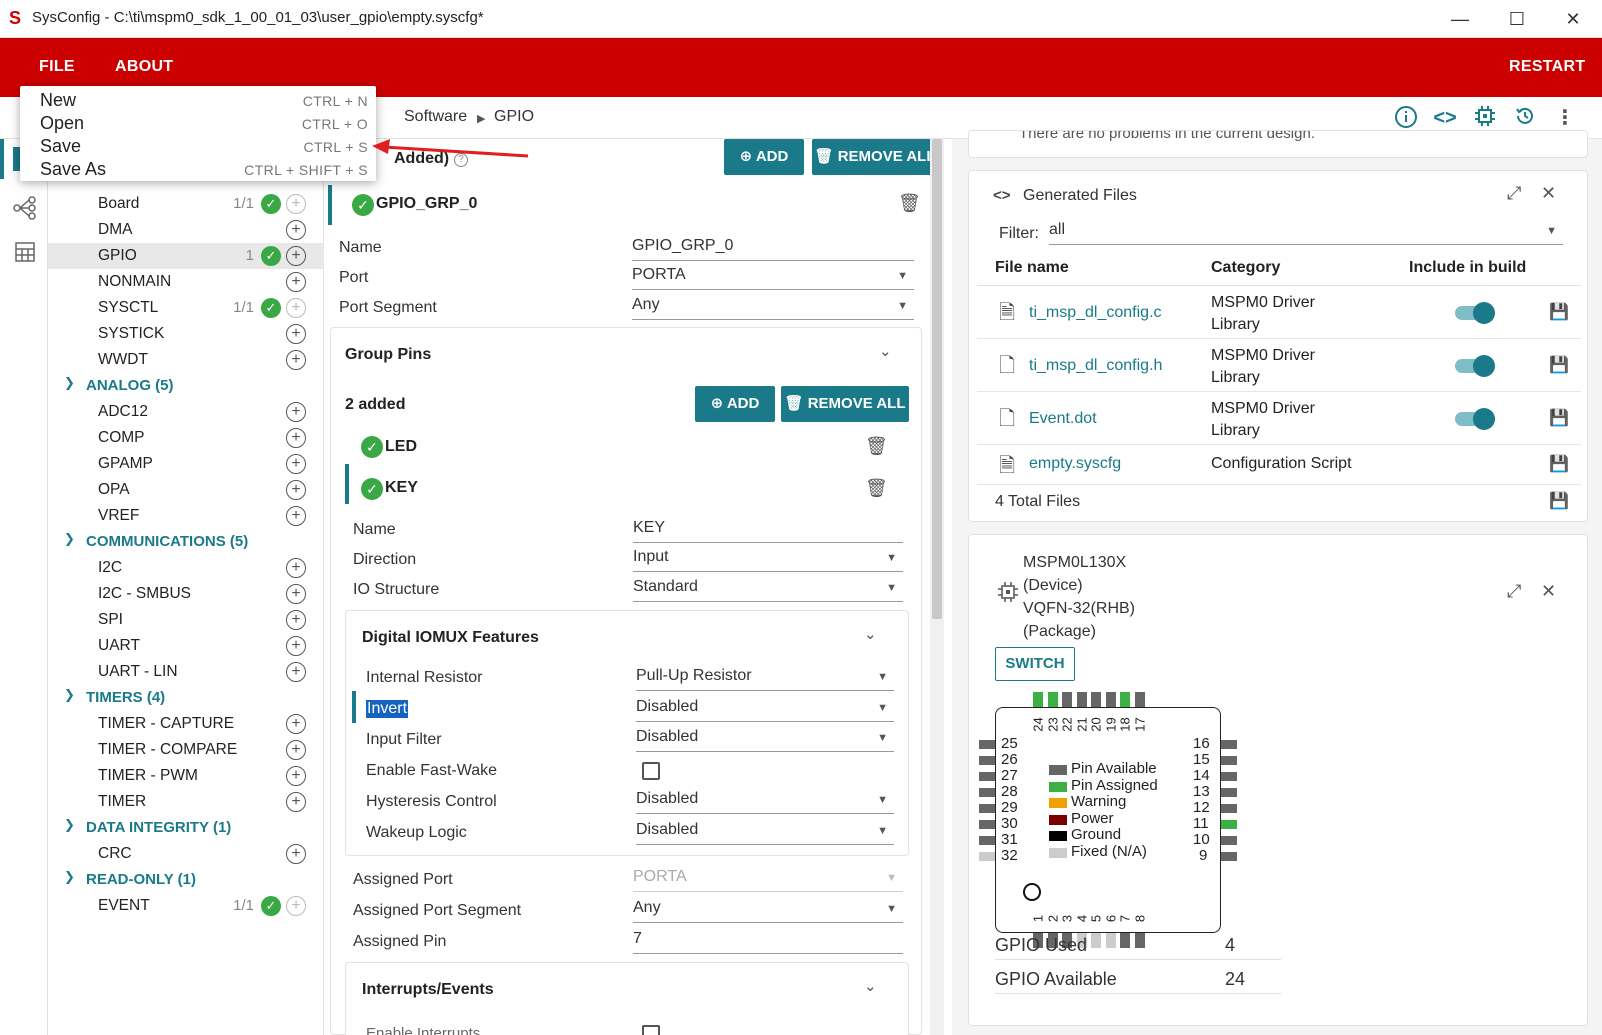 The image size is (1602, 1035). Describe the element at coordinates (765, 679) in the screenshot. I see `internal-resistor-select: Pull-Up Resistor ▼` at that location.